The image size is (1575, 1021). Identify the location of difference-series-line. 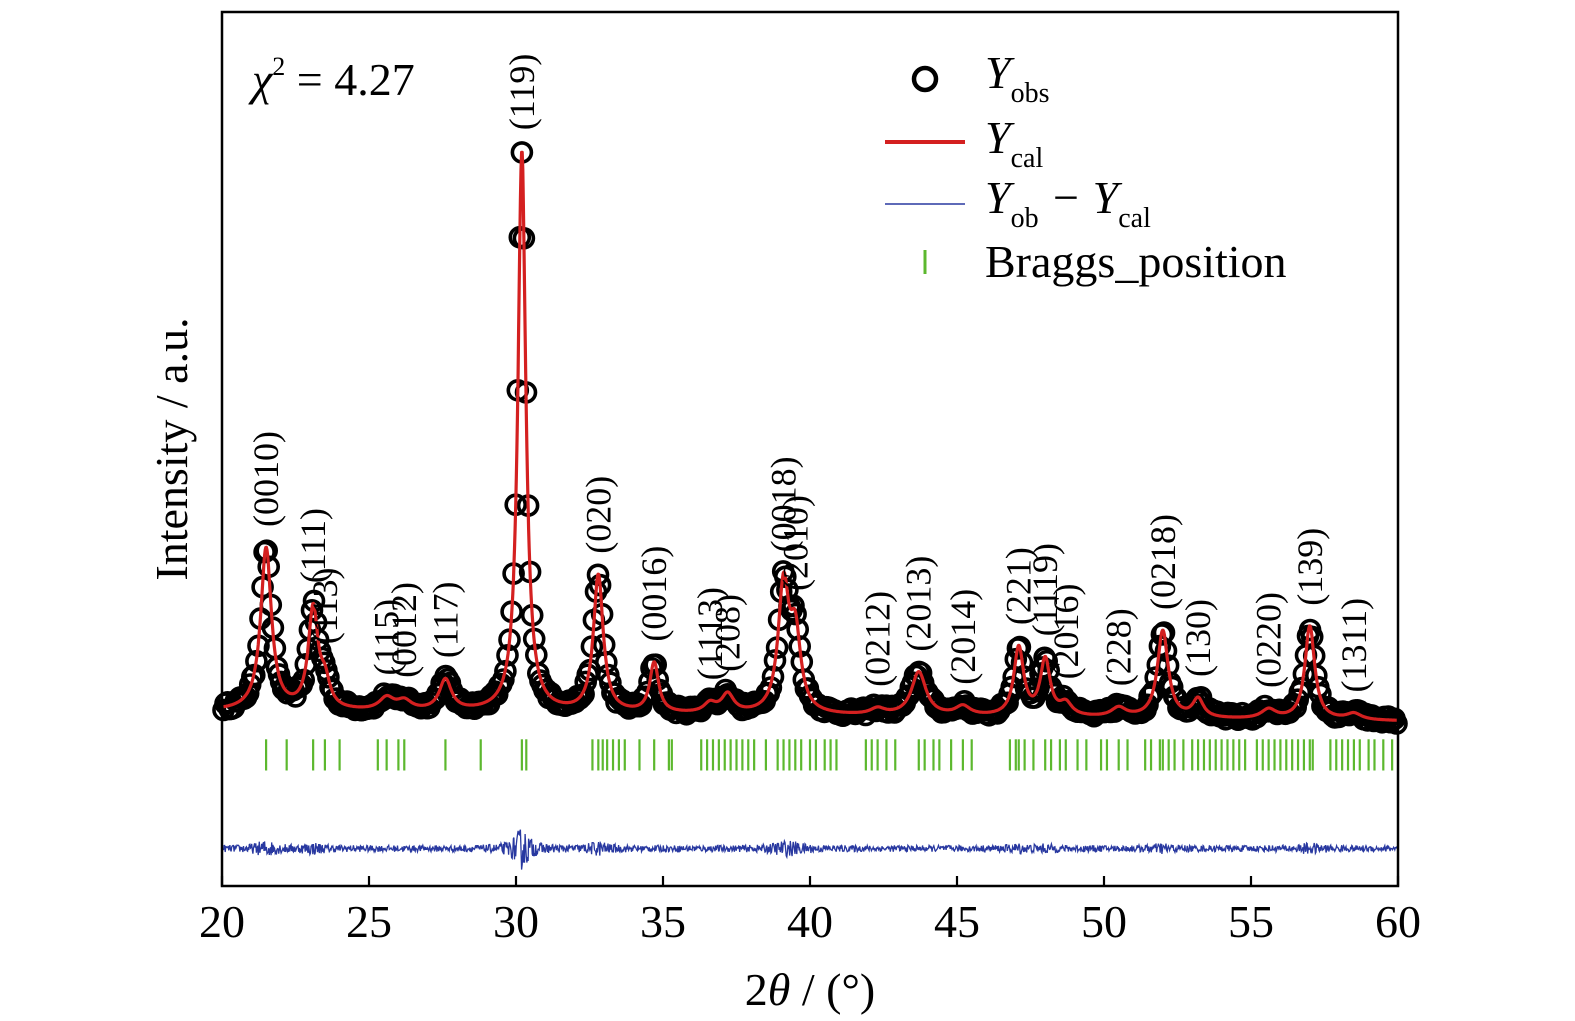
(810, 849).